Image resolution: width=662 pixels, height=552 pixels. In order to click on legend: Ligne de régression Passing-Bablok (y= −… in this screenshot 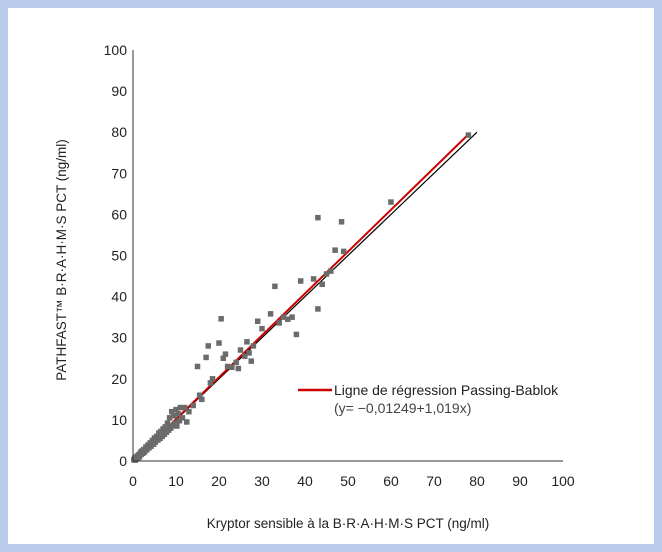, I will do `click(428, 399)`.